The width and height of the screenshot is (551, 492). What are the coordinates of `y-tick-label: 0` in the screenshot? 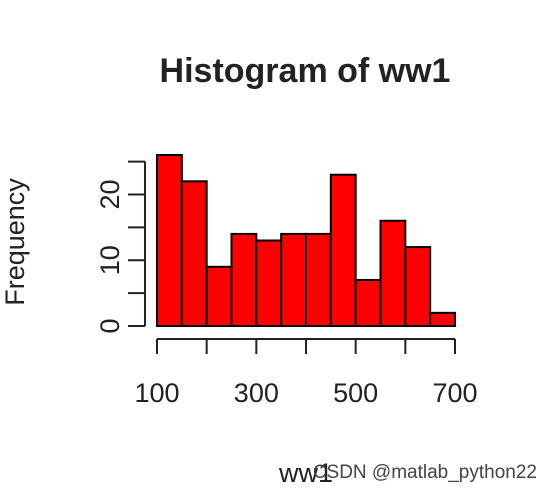 It's located at (110, 325).